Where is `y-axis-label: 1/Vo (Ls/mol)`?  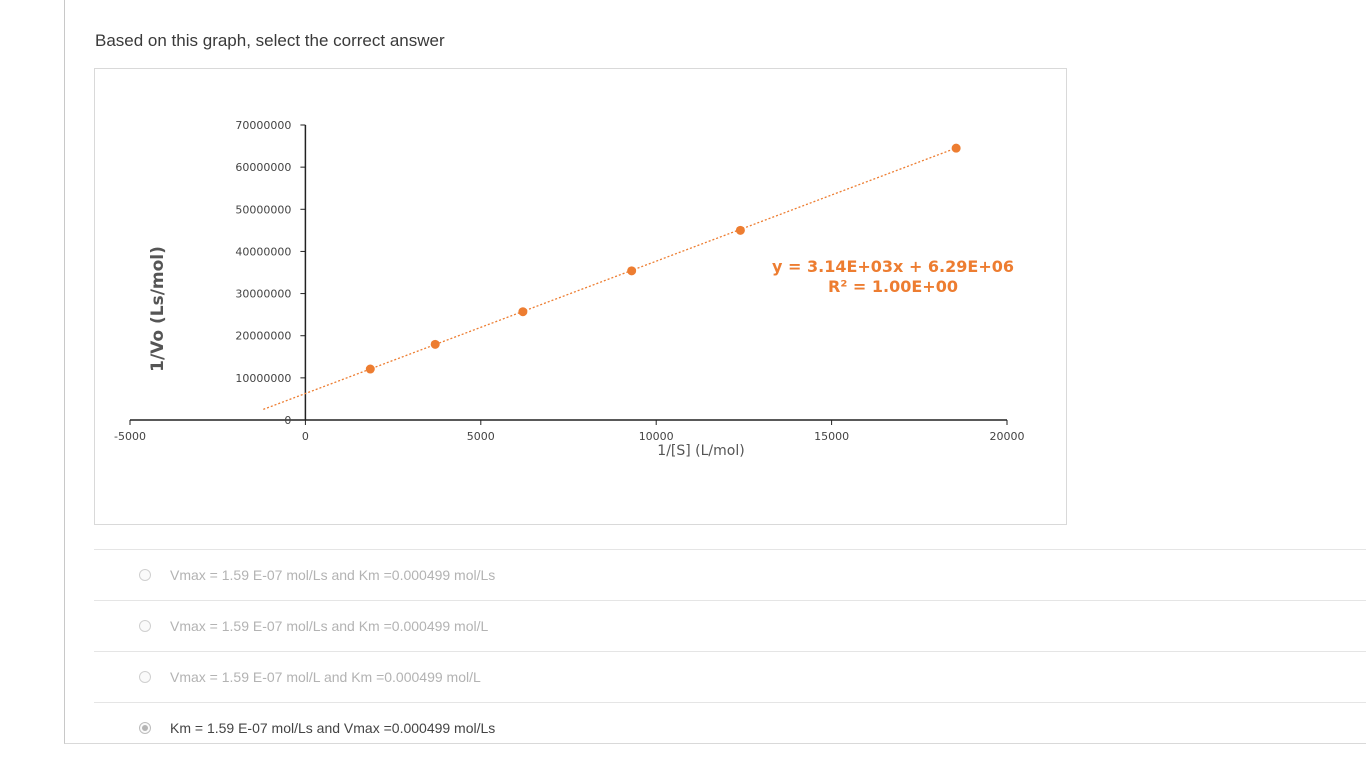 y-axis-label: 1/Vo (Ls/mol) is located at coordinates (158, 309).